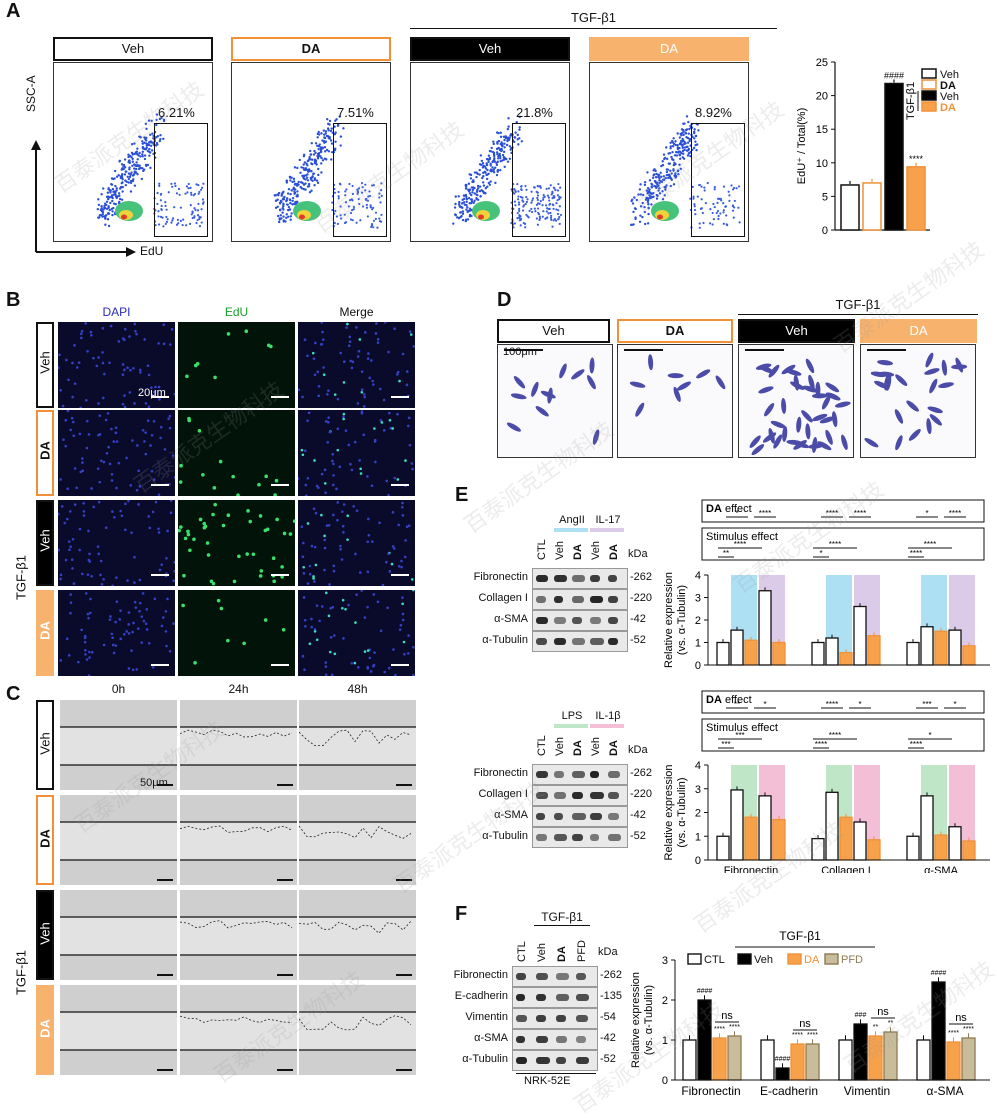 The image size is (997, 1120). What do you see at coordinates (860, 1052) in the screenshot?
I see `f-bar` at bounding box center [860, 1052].